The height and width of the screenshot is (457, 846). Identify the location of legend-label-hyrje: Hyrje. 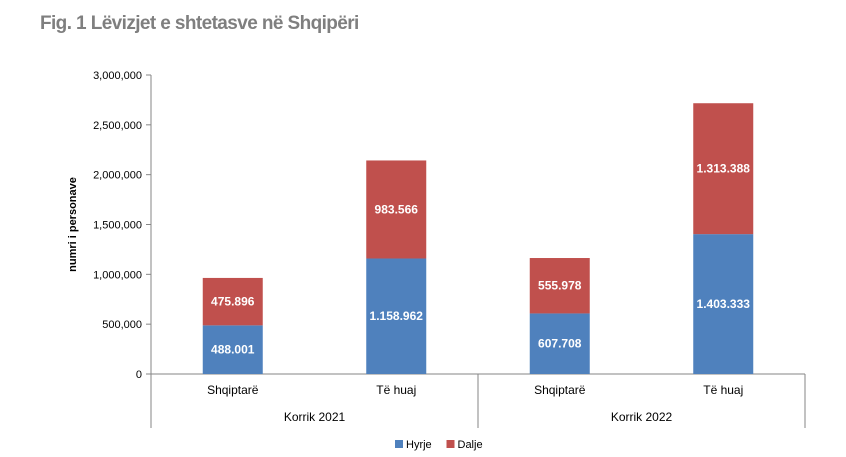
(419, 445).